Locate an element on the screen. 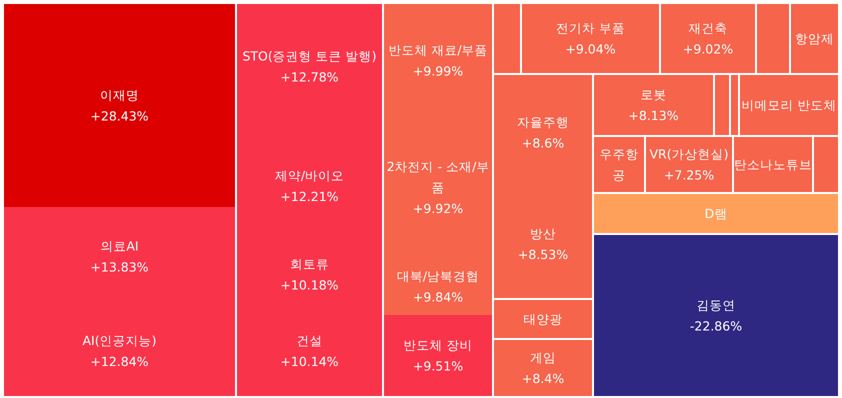  category-label: 반도체 장비 is located at coordinates (438, 344).